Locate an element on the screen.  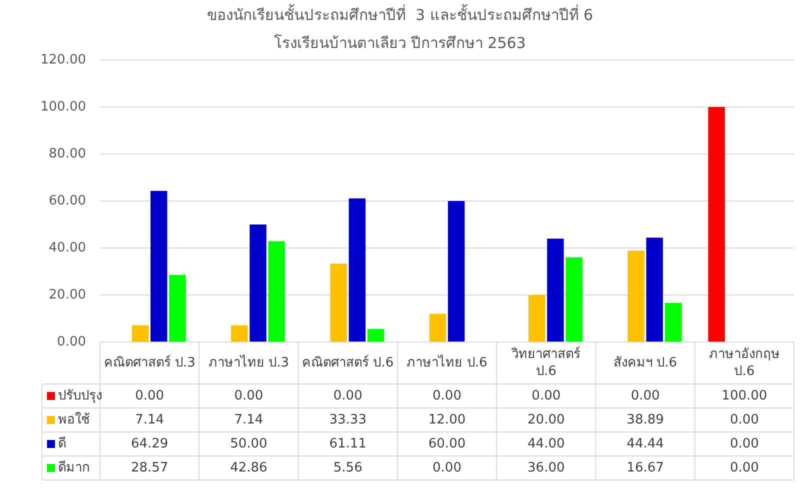
data-label: 42.86 is located at coordinates (249, 468).